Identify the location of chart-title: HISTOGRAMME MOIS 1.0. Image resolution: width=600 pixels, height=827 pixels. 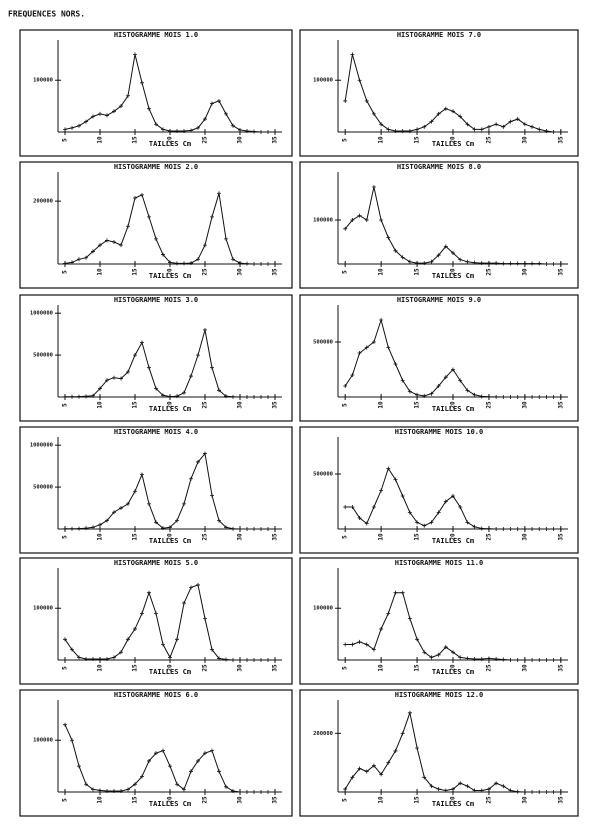
(156, 35).